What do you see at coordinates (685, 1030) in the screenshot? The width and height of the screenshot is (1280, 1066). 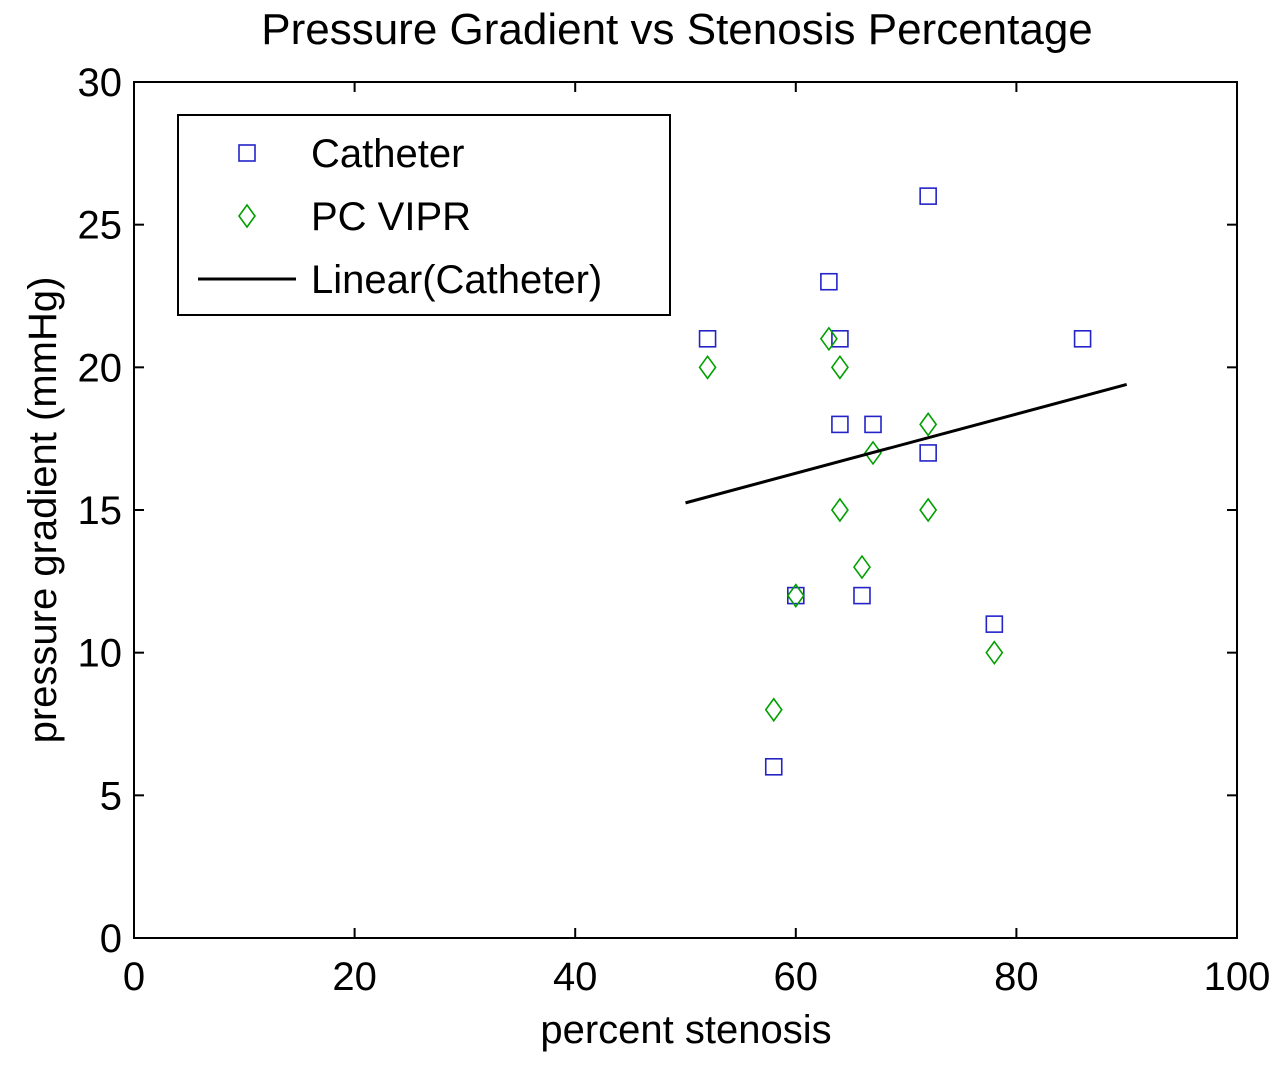 I see `x-axis-label: percent stenosis` at bounding box center [685, 1030].